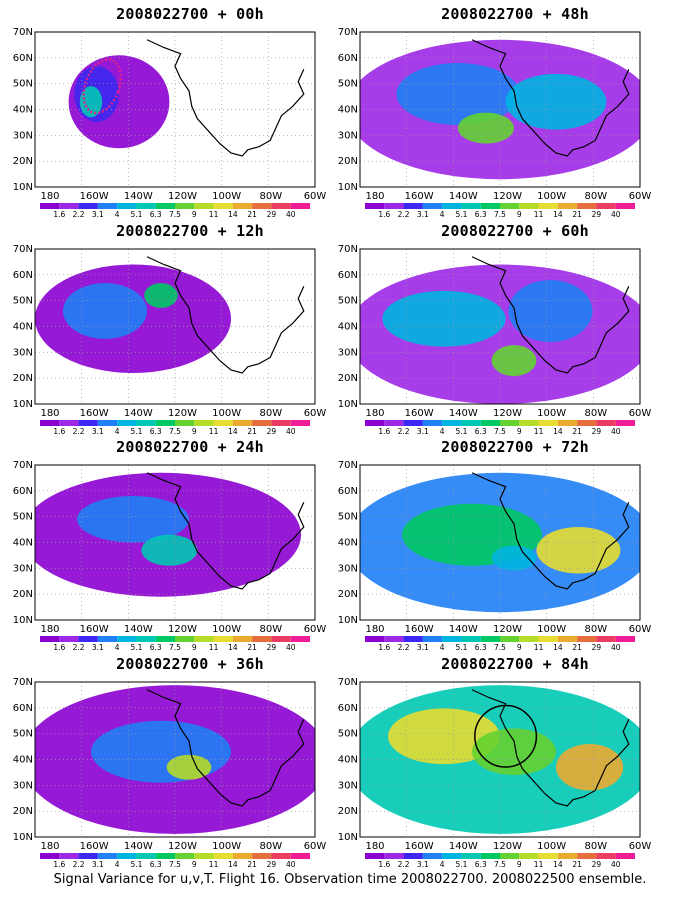 The width and height of the screenshot is (700, 900). What do you see at coordinates (23, 84) in the screenshot?
I see `lat-tick-label: 50N` at bounding box center [23, 84].